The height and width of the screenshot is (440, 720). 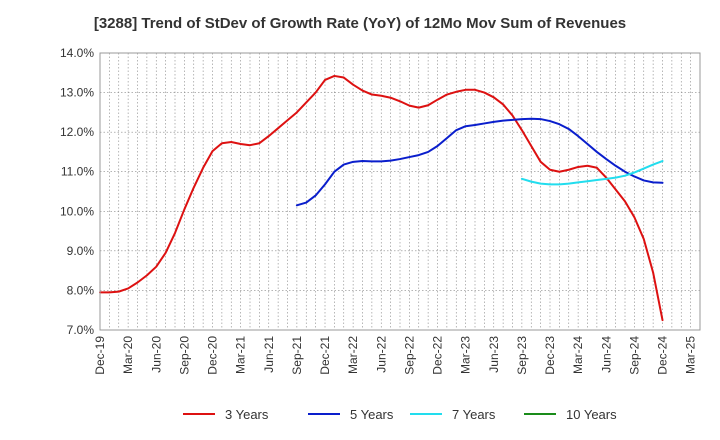 What do you see at coordinates (578, 355) in the screenshot?
I see `x-tick-label: Mar-24` at bounding box center [578, 355].